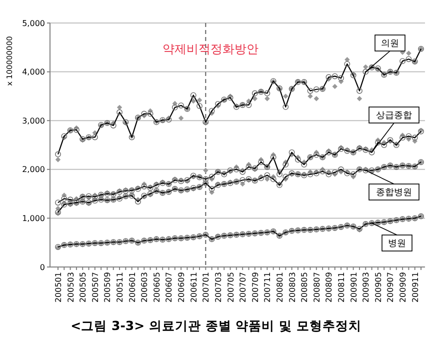 The width and height of the screenshot is (432, 344). What do you see at coordinates (169, 287) in the screenshot?
I see `x-tick-label: 200607` at bounding box center [169, 287].